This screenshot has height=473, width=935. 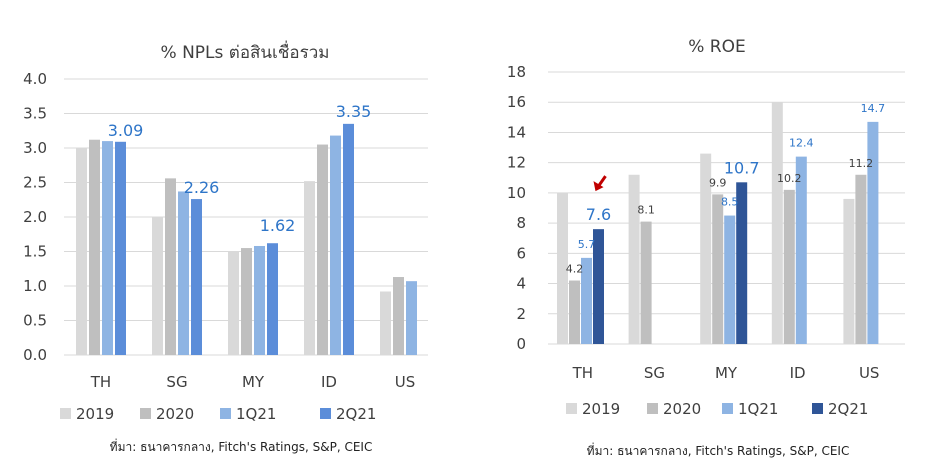 What do you see at coordinates (521, 314) in the screenshot?
I see `roe-y-tick-label: 2` at bounding box center [521, 314].